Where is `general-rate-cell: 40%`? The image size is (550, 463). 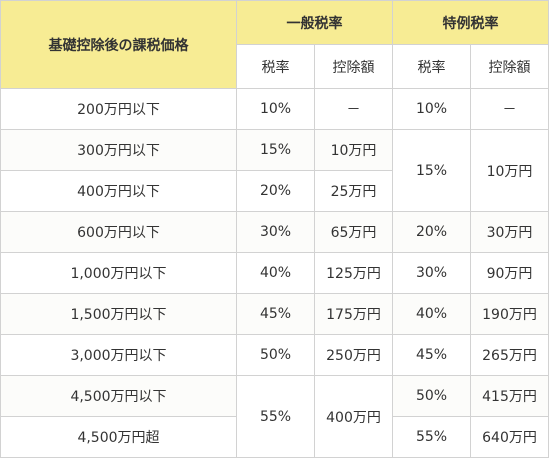 general-rate-cell: 40% is located at coordinates (275, 273).